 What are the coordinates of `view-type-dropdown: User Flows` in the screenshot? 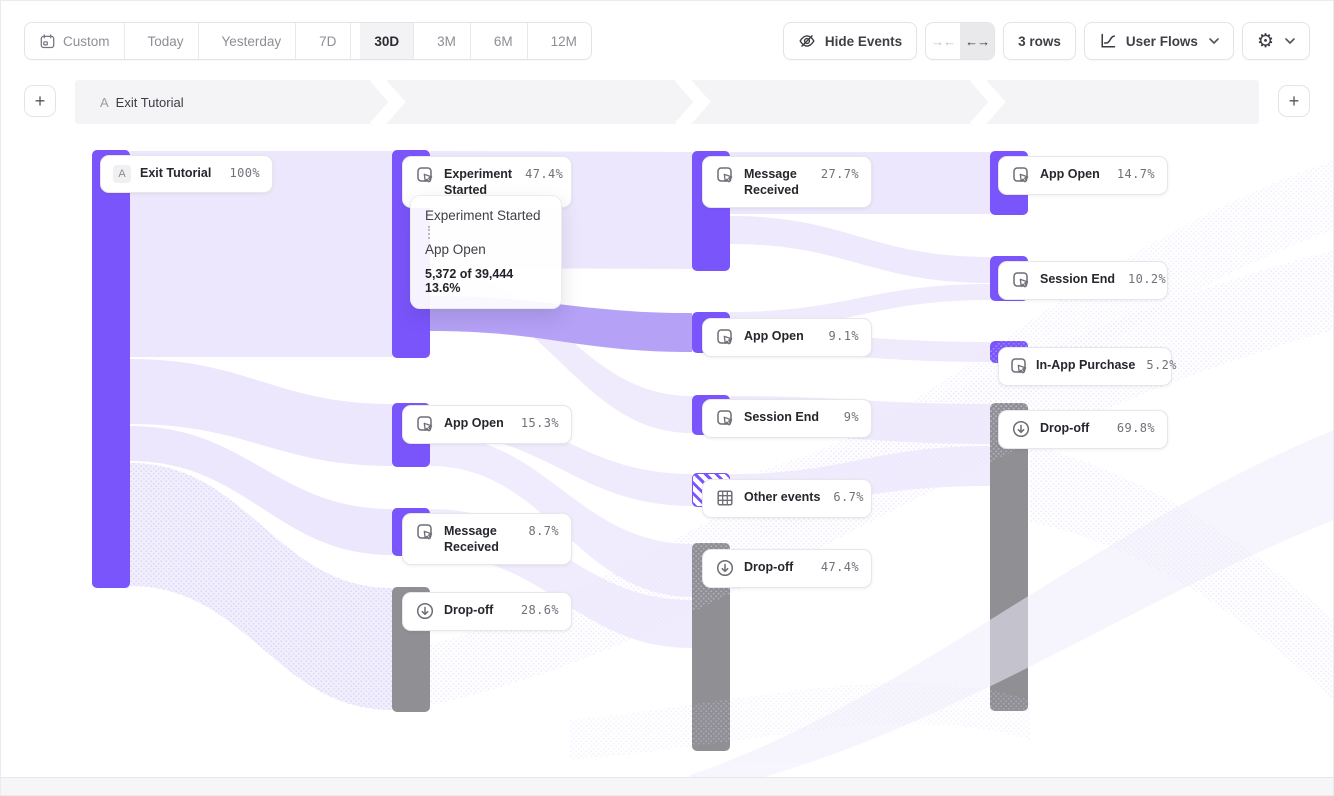 It's located at (1158, 41).